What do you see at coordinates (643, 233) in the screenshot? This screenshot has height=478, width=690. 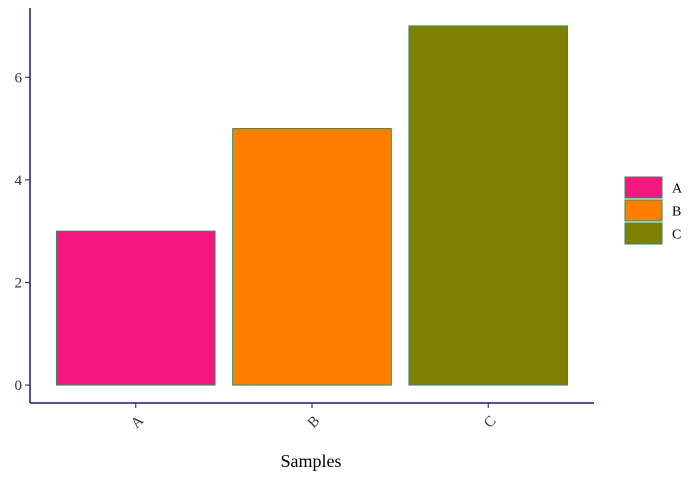 I see `legend-key-c` at bounding box center [643, 233].